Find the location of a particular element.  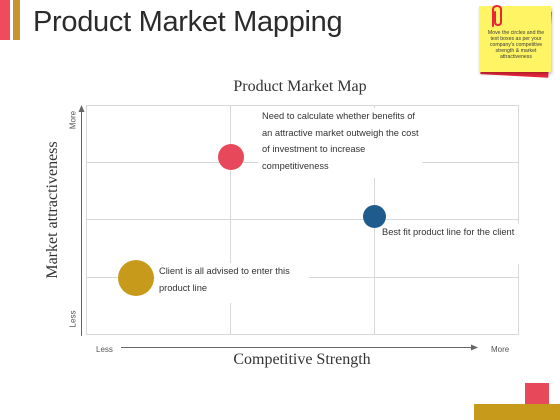

product-circle-blue is located at coordinates (374, 216).